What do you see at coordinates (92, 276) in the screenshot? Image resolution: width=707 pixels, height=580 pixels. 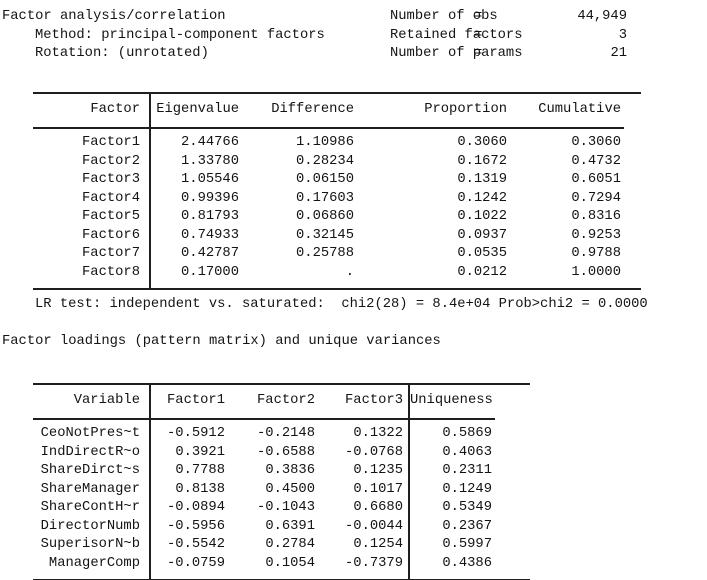 I see `factor-name-cell: Factor8` at bounding box center [92, 276].